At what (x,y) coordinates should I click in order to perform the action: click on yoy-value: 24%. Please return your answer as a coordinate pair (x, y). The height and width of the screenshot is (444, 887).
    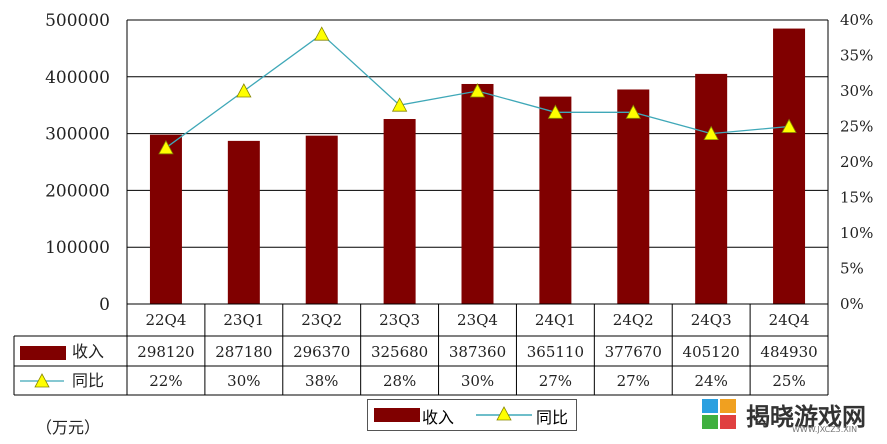
    Looking at the image, I should click on (710, 381).